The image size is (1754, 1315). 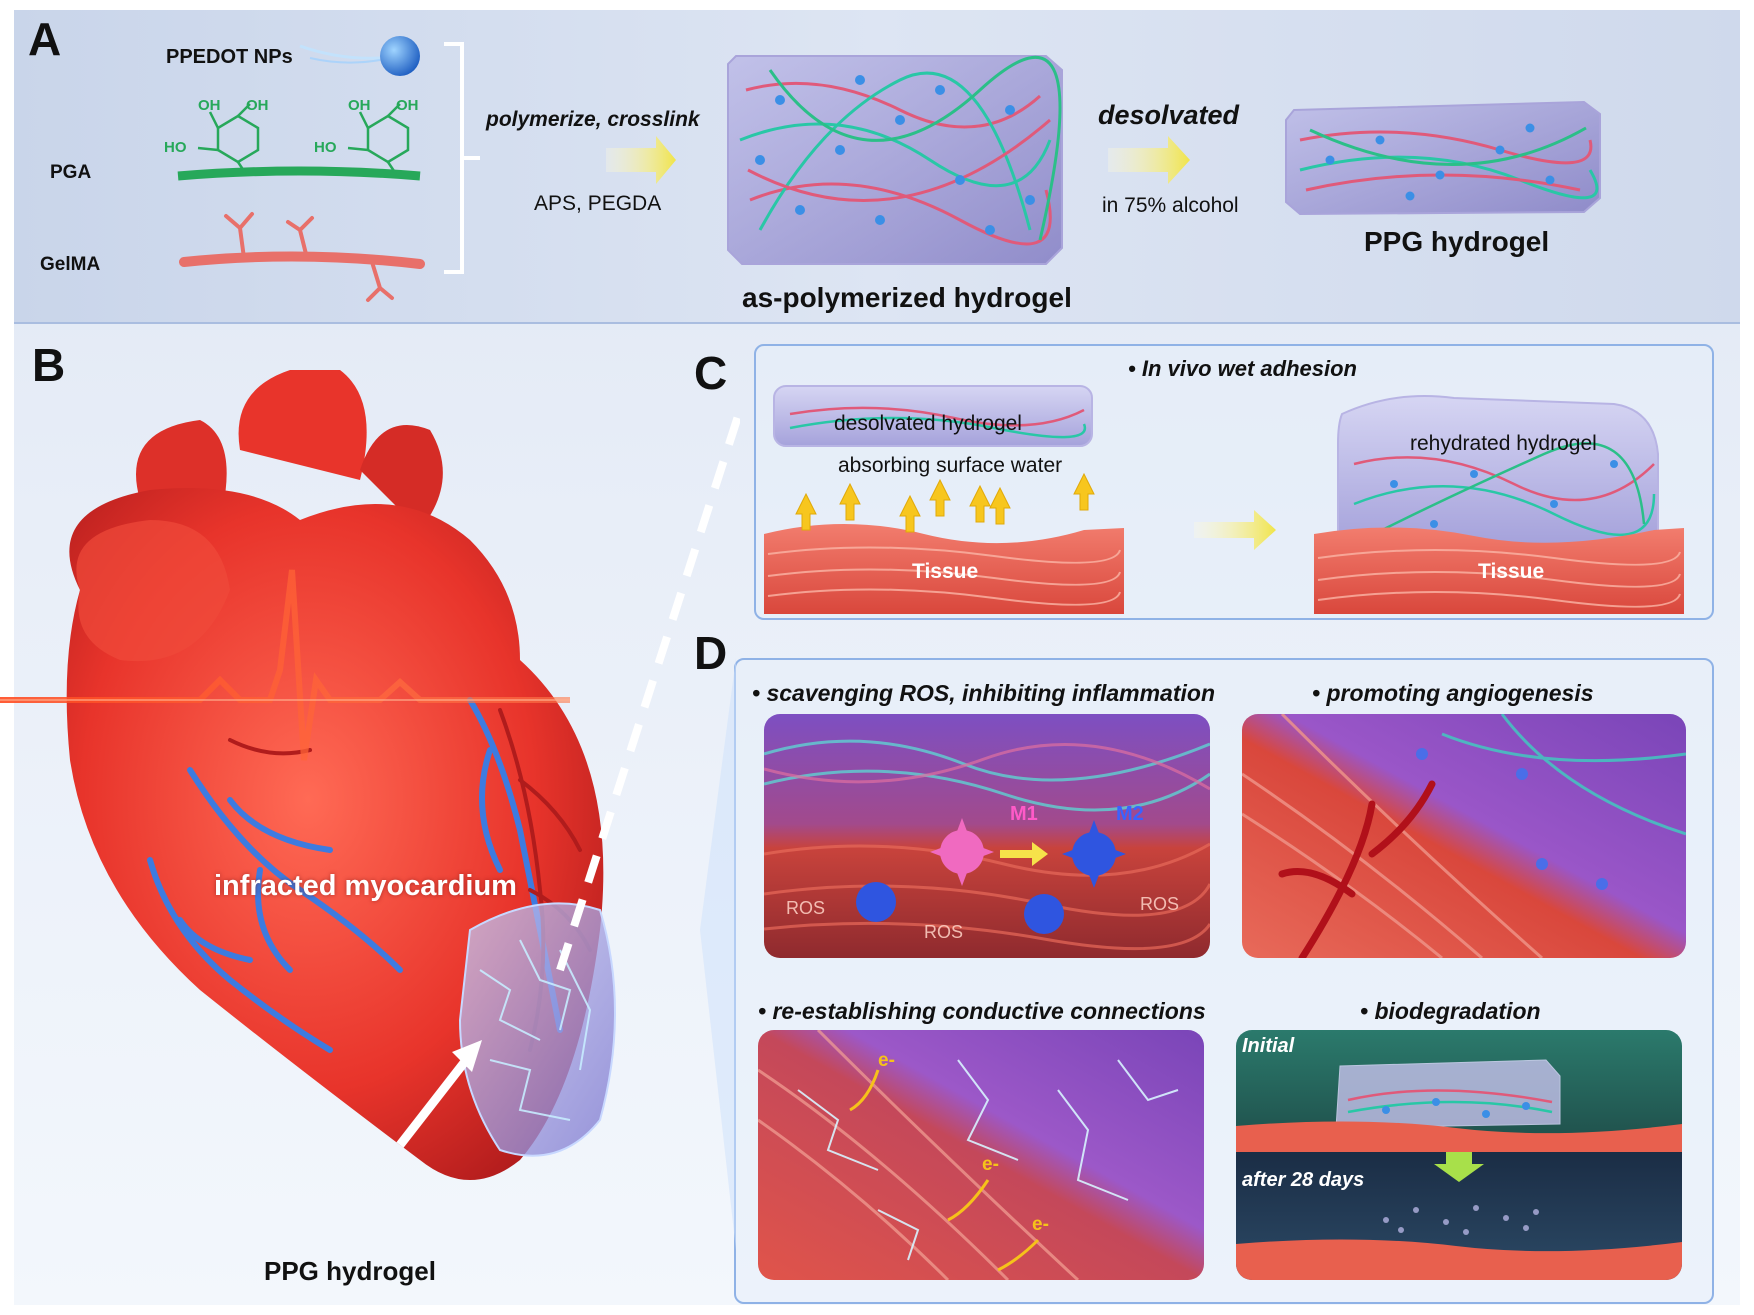 What do you see at coordinates (962, 852) in the screenshot?
I see `m1-macrophage-icon` at bounding box center [962, 852].